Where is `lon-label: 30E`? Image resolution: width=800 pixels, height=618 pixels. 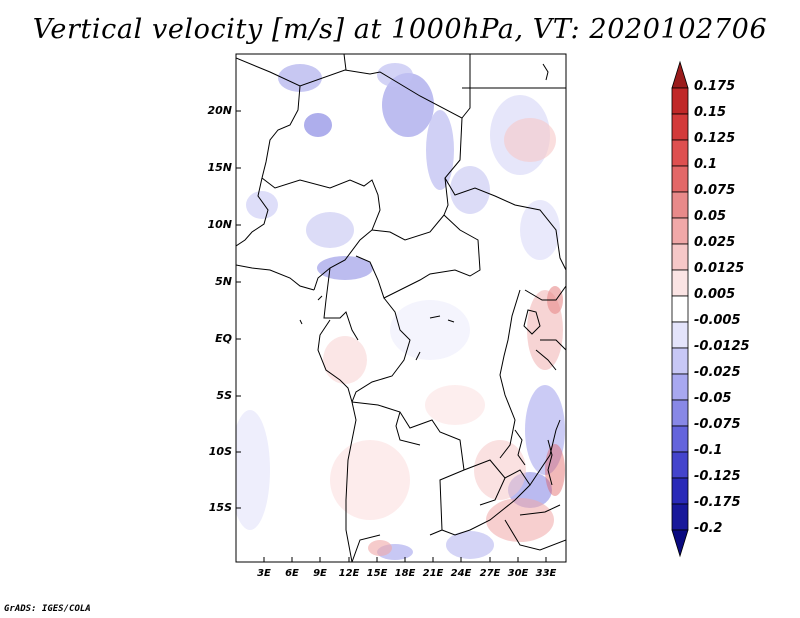 lon-label: 30E is located at coordinates (518, 573).